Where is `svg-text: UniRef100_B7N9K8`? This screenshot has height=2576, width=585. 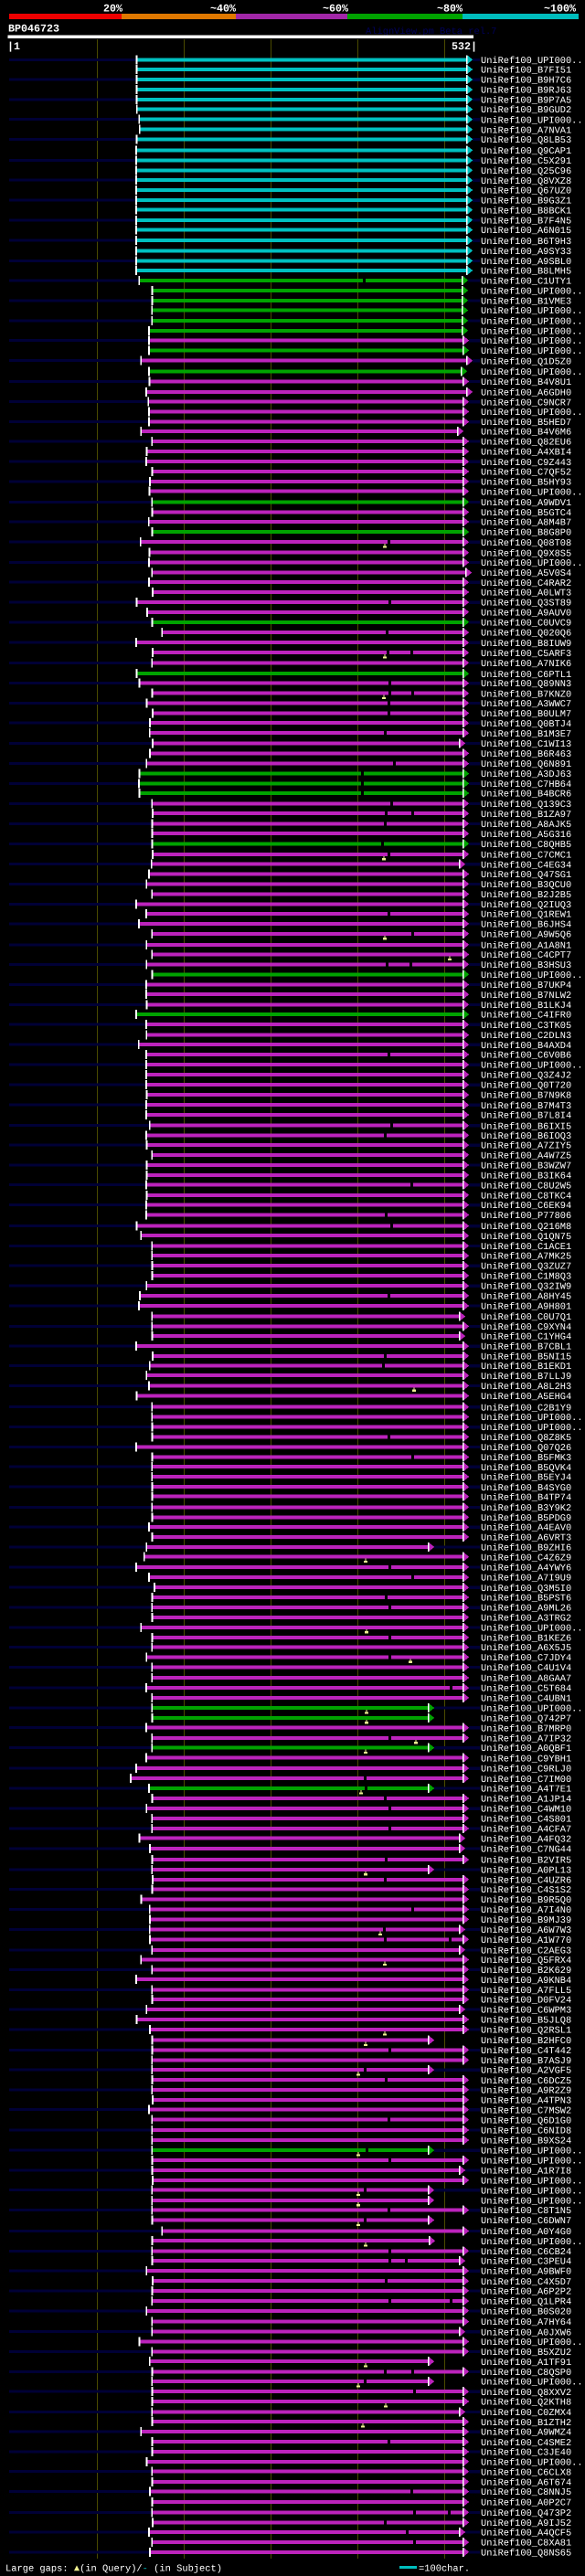 svg-text: UniRef100_B7N9K8 is located at coordinates (526, 1096).